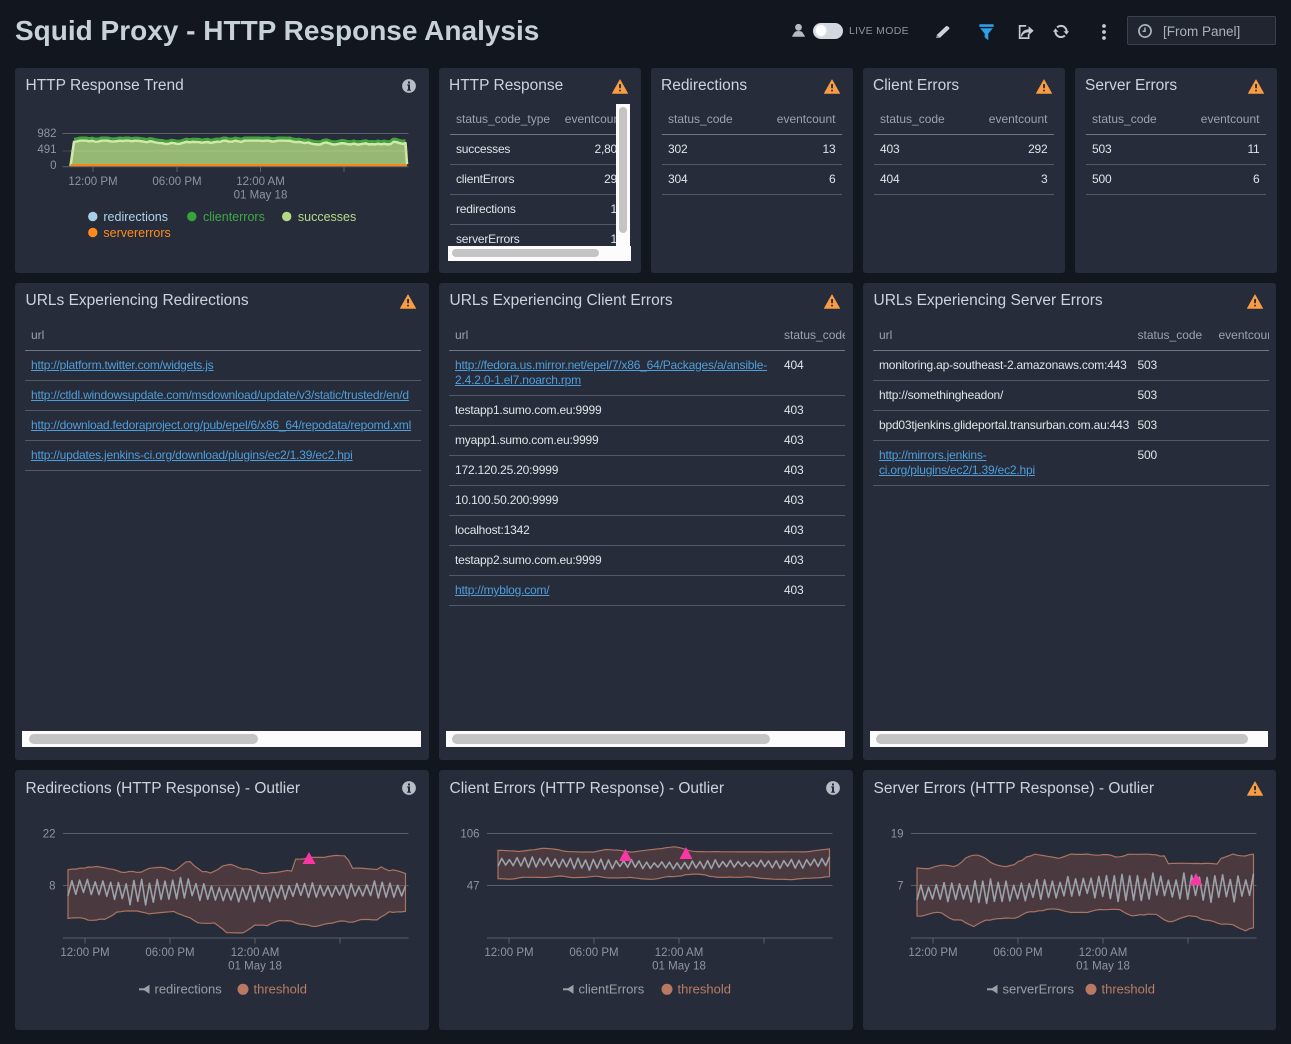  I want to click on svg-text: clientErrors, so click(612, 989).